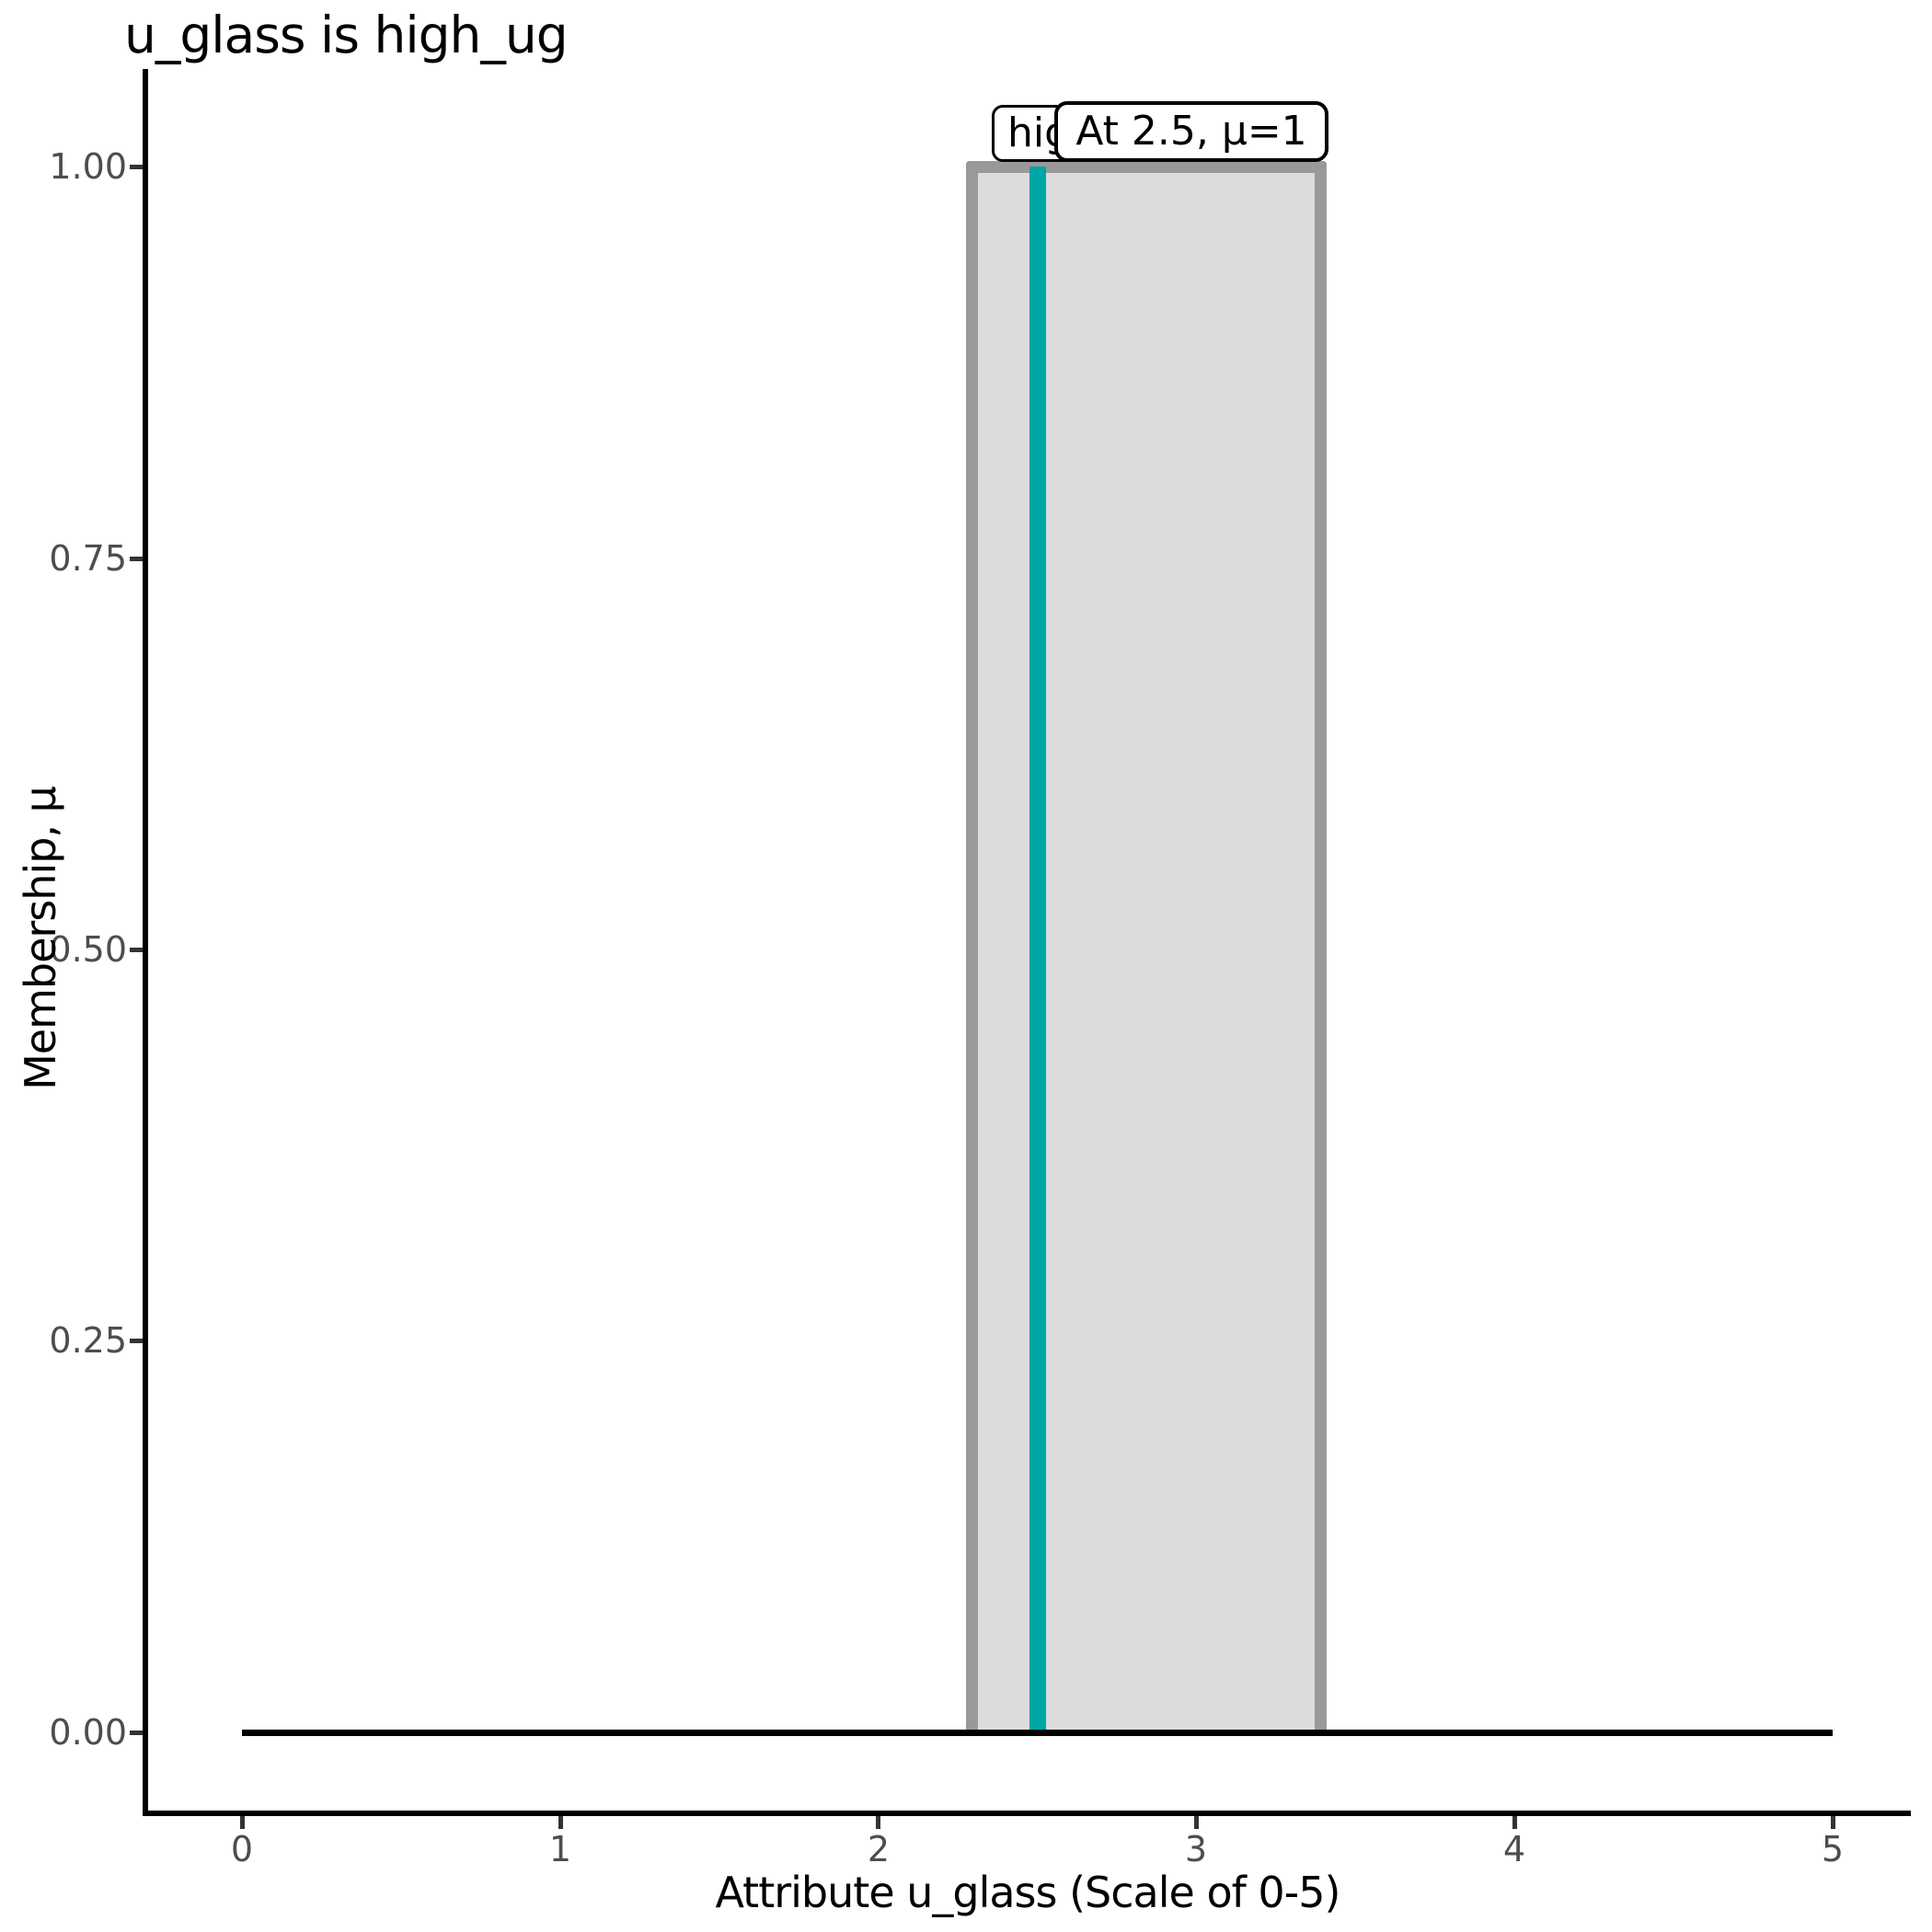  Describe the element at coordinates (346, 35) in the screenshot. I see `chart-title: u_glass is high_ug` at that location.